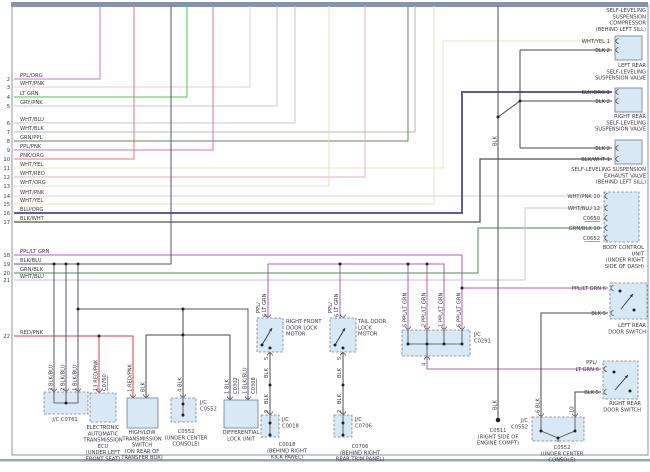 This screenshot has width=650, height=472. What do you see at coordinates (498, 437) in the screenshot?
I see `c0511-ground-label: (RIGHT SIDE OF` at bounding box center [498, 437].